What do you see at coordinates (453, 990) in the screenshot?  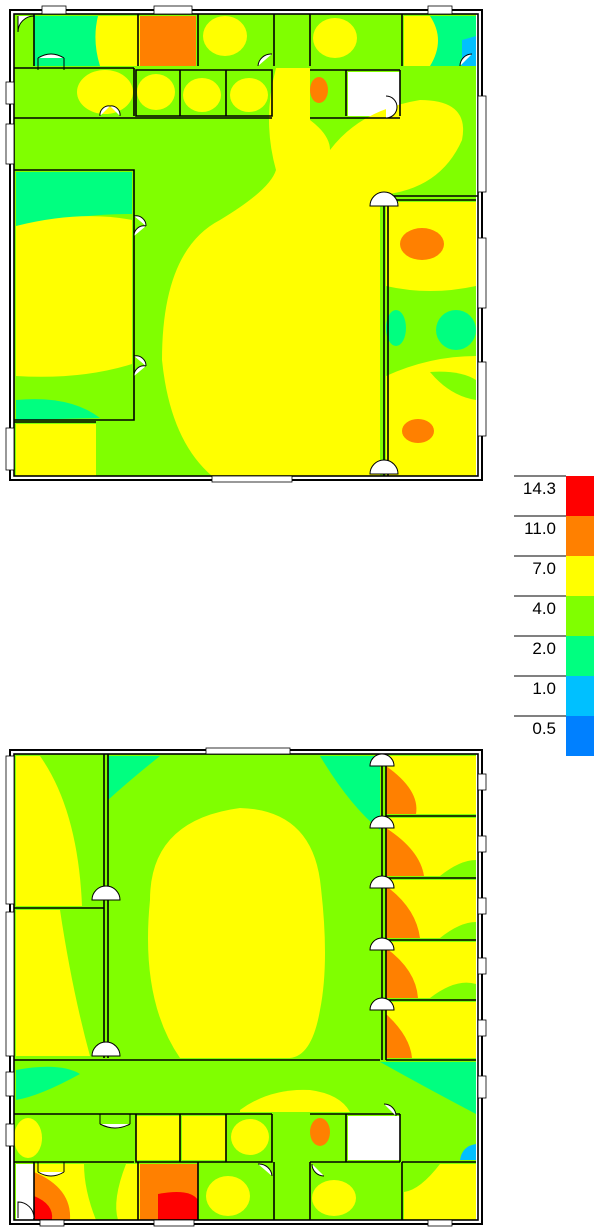 I see `lower-right-room-4-green` at bounding box center [453, 990].